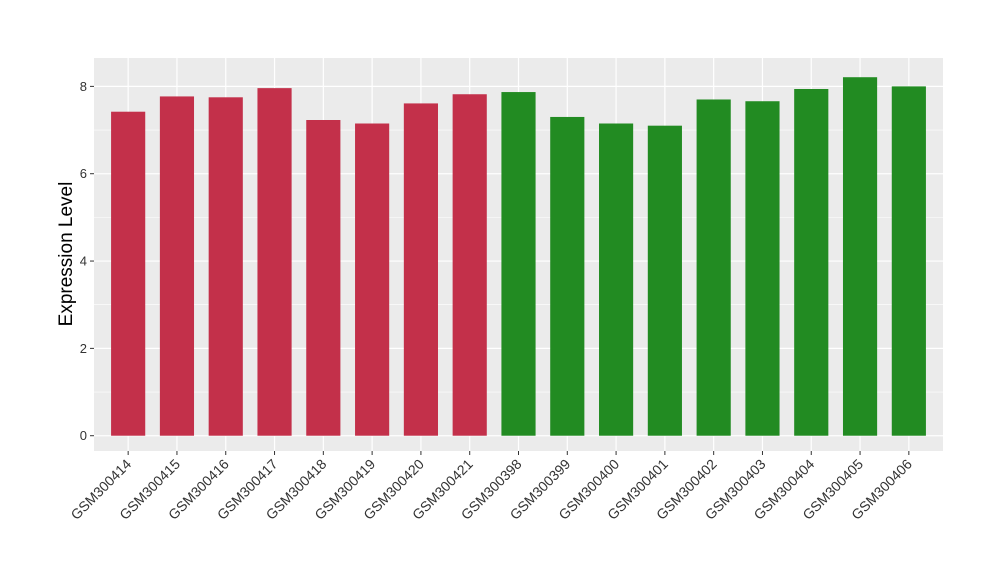 This screenshot has height=580, width=1000. What do you see at coordinates (66, 254) in the screenshot?
I see `y-axis-label: Expression Level` at bounding box center [66, 254].